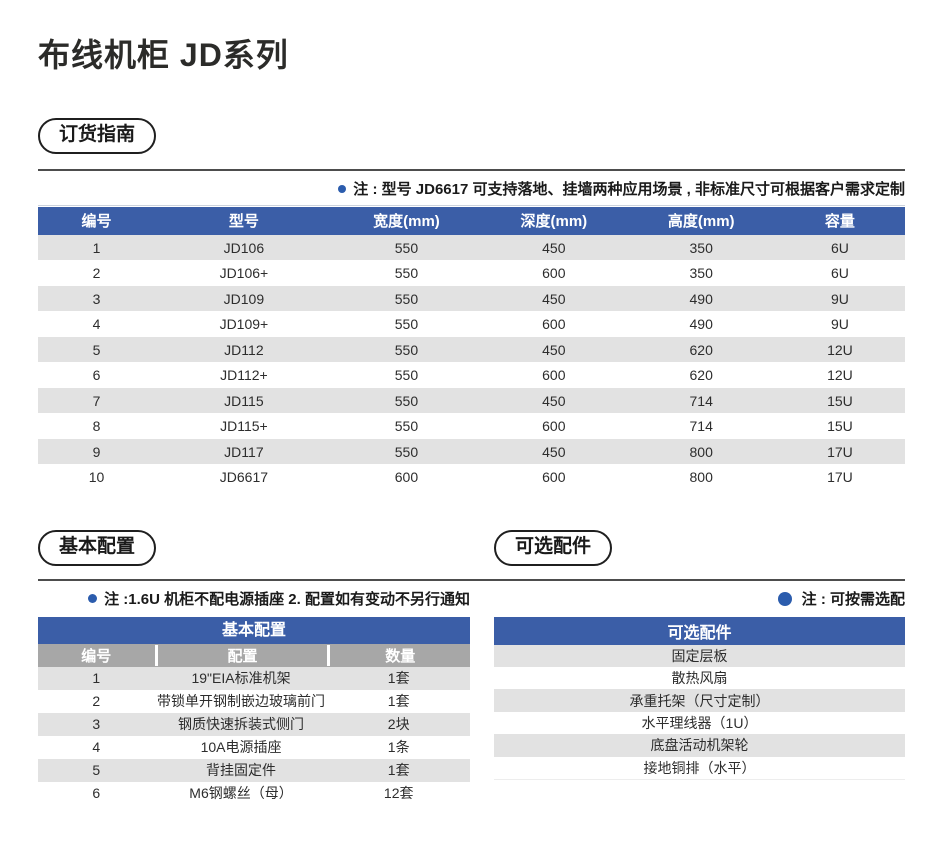  What do you see at coordinates (244, 247) in the screenshot?
I see `table-cell: JD106` at bounding box center [244, 247].